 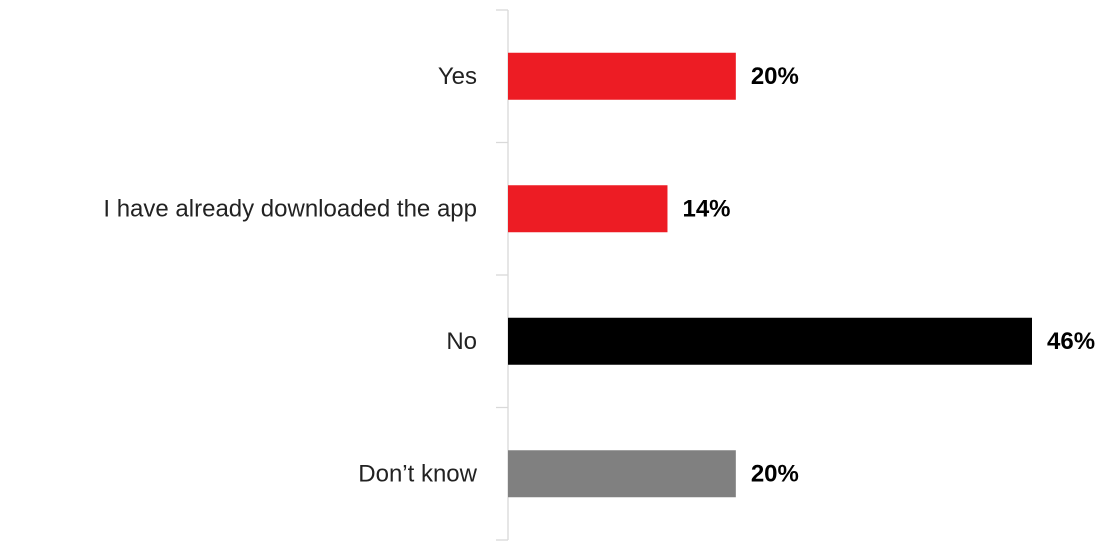 What do you see at coordinates (706, 208) in the screenshot?
I see `value-label: 14%` at bounding box center [706, 208].